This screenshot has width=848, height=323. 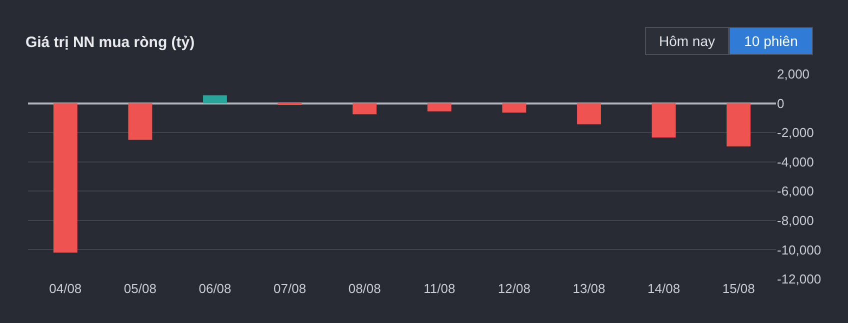 What do you see at coordinates (140, 288) in the screenshot?
I see `x-tick-label: 05/08` at bounding box center [140, 288].